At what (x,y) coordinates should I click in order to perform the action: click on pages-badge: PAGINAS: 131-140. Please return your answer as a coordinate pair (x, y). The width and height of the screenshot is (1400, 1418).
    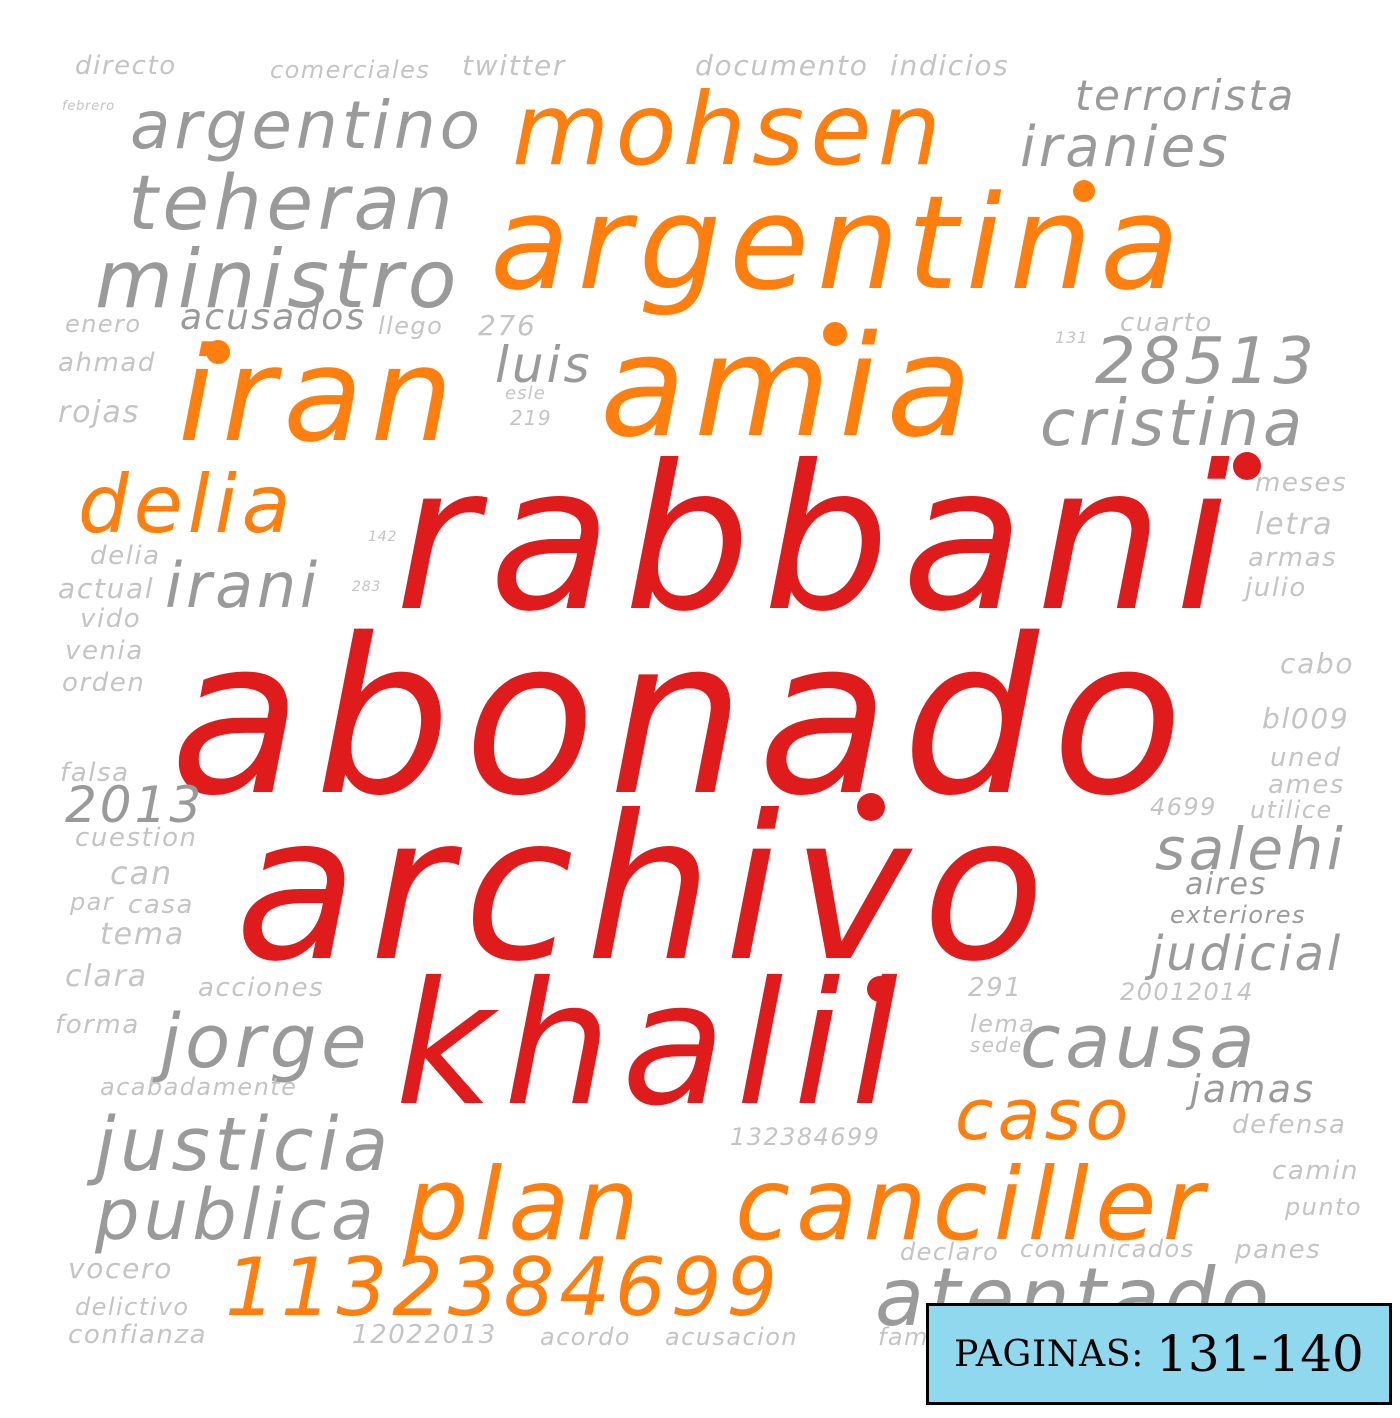
    Looking at the image, I should click on (1159, 1354).